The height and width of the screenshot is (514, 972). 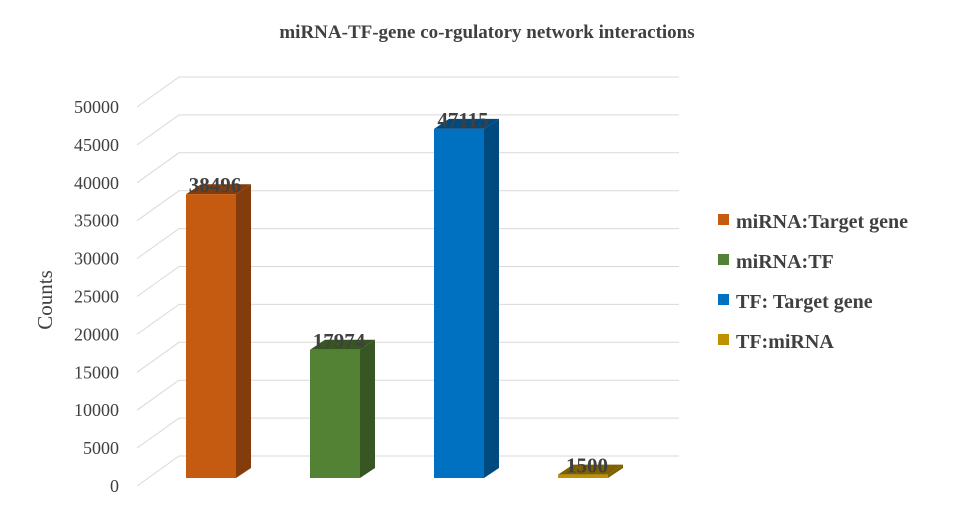 I want to click on y-tick-label: 30000, so click(x=96, y=259).